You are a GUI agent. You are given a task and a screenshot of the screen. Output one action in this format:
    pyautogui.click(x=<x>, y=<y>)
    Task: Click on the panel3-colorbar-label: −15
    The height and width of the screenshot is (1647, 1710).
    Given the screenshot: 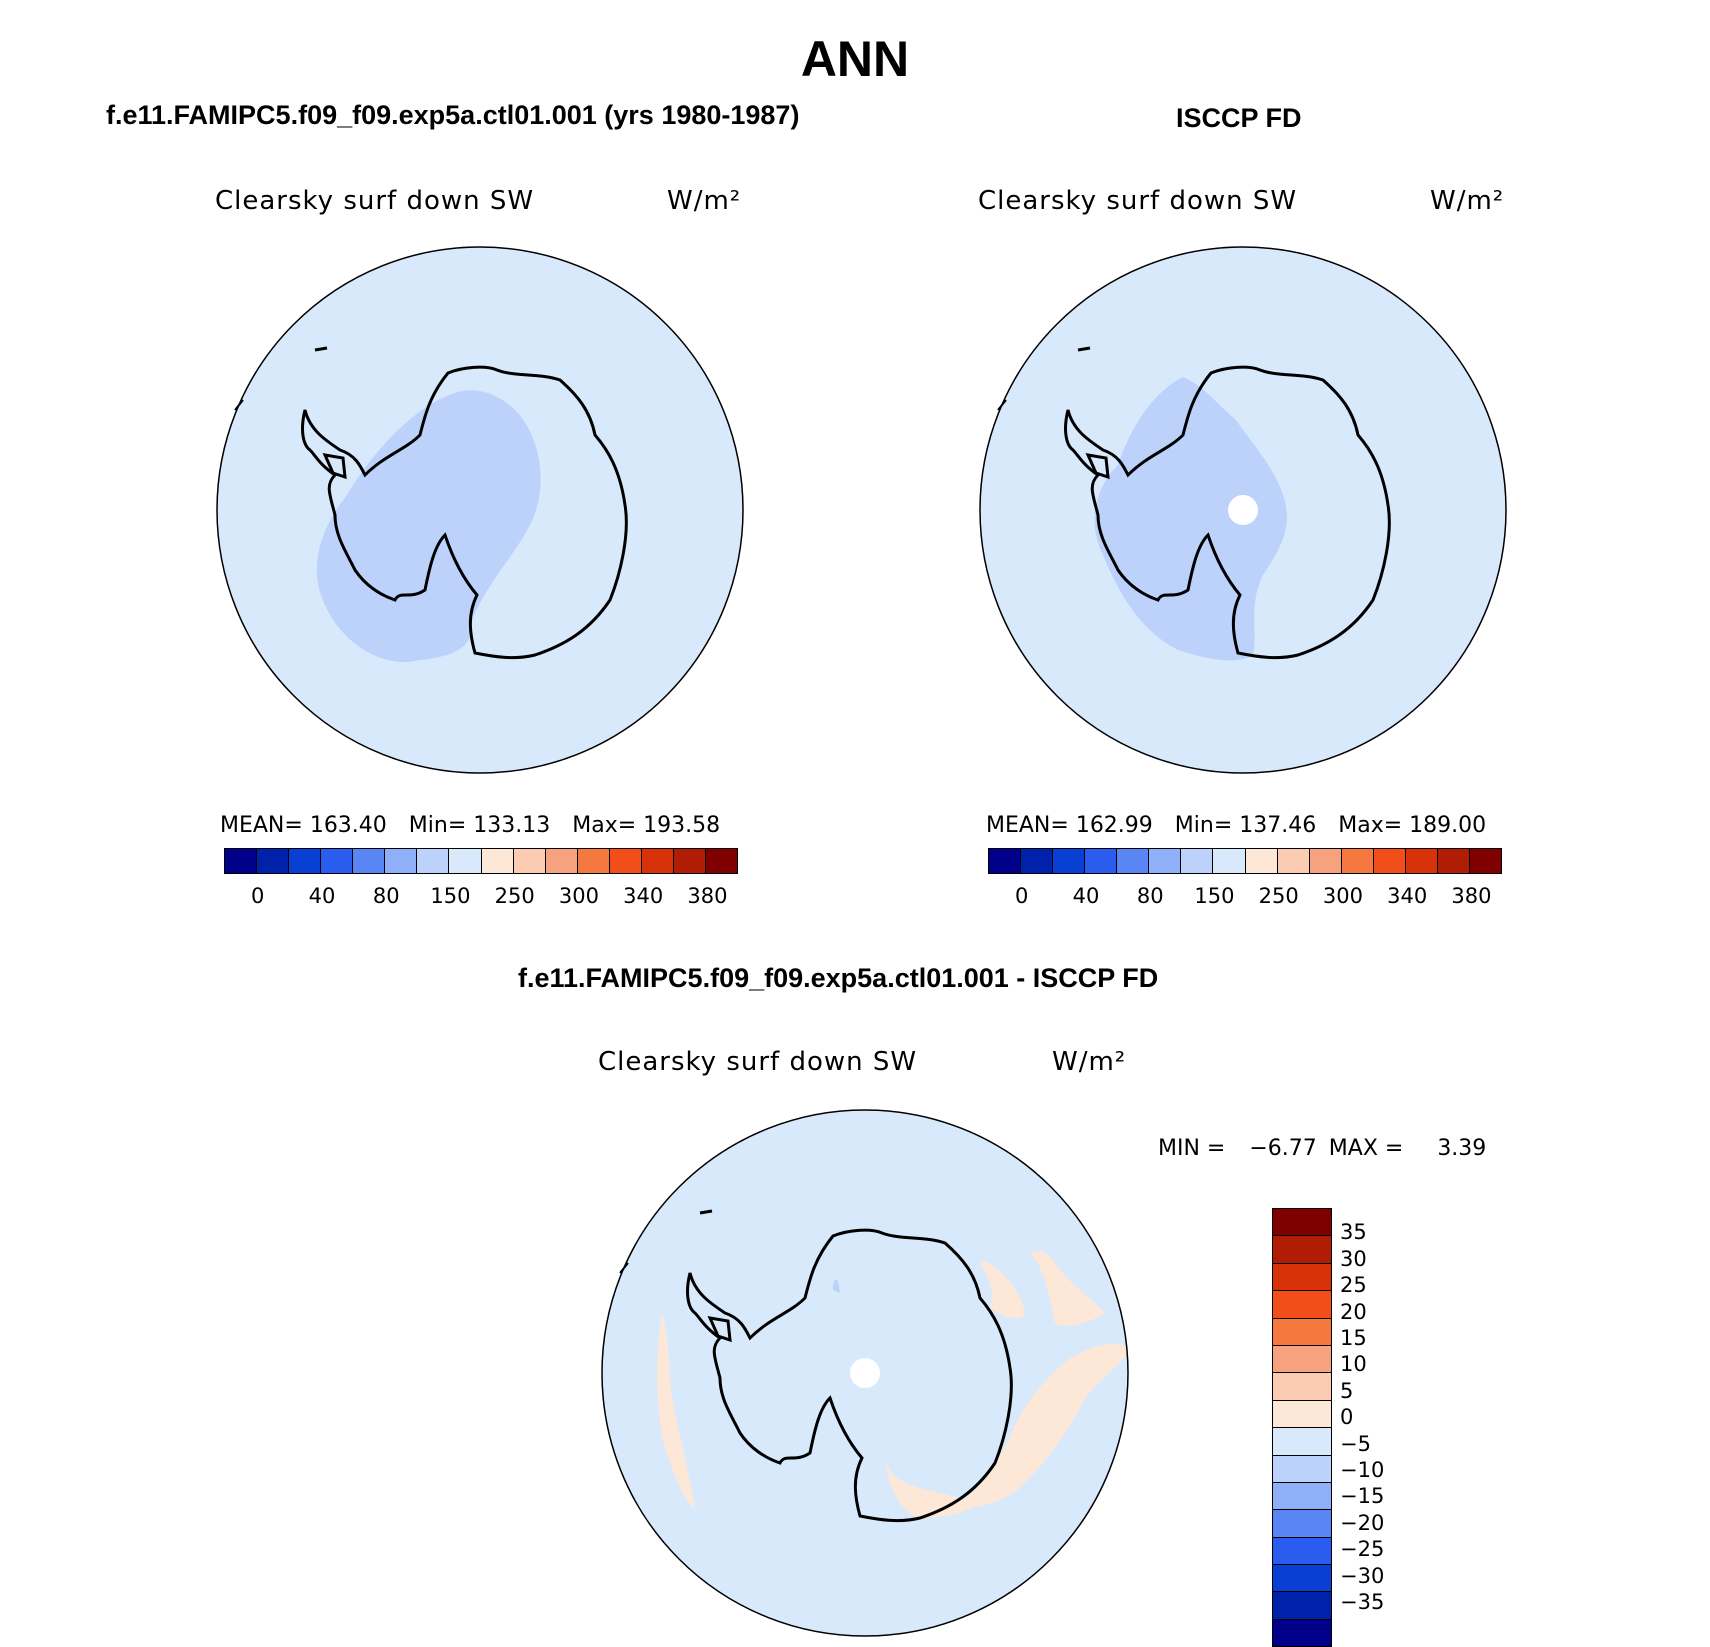 What is the action you would take?
    pyautogui.click(x=1362, y=1496)
    